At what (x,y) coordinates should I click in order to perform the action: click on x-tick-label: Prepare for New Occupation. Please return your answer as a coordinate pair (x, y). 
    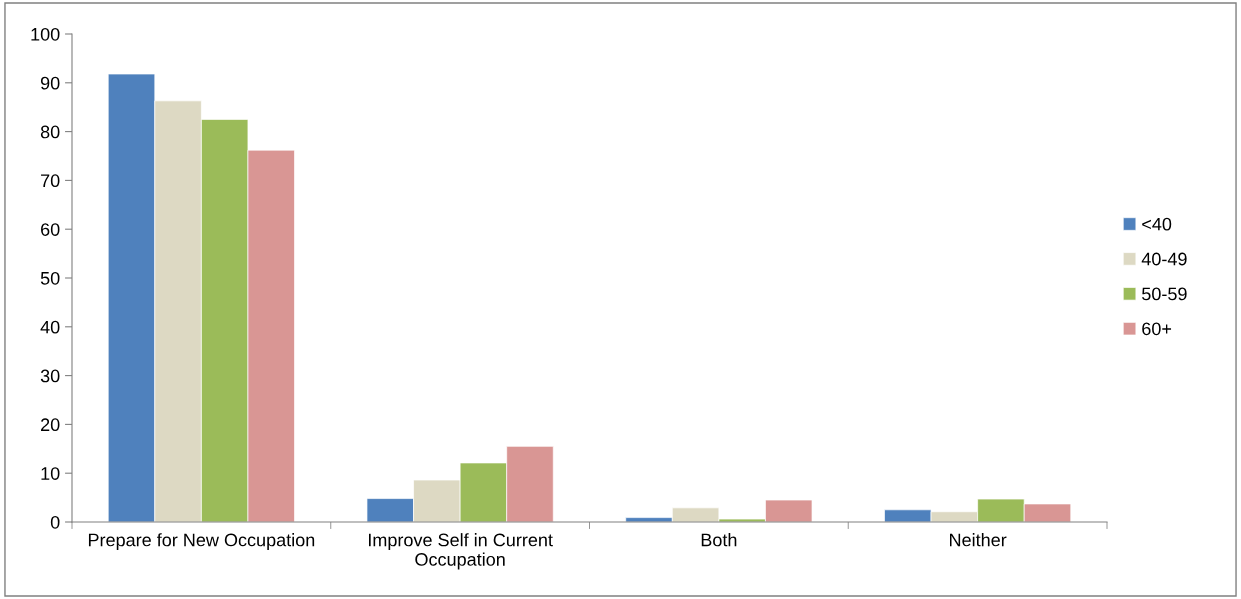
    Looking at the image, I should click on (201, 541).